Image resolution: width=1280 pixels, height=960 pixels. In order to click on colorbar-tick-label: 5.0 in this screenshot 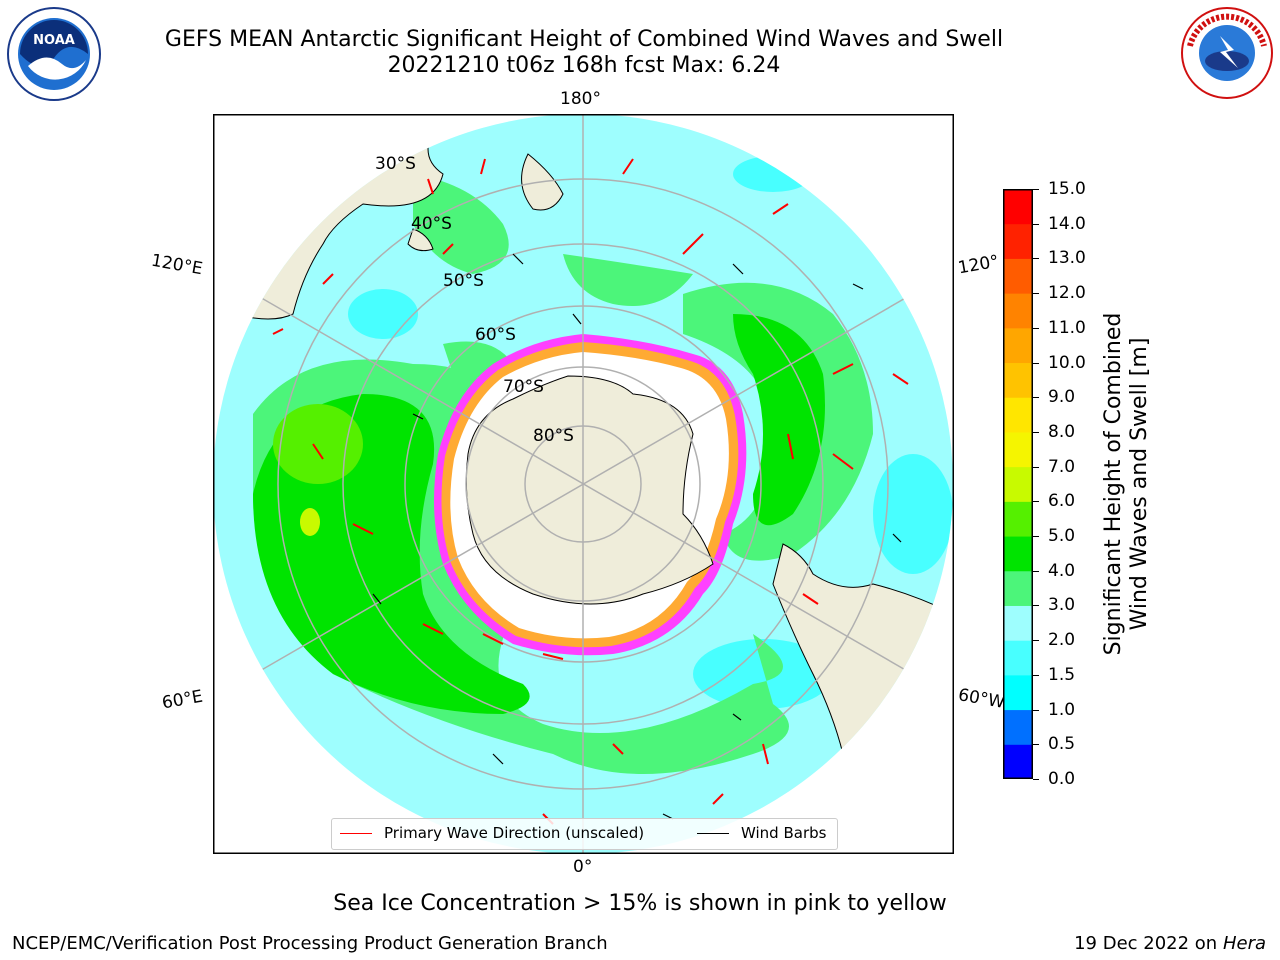, I will do `click(1062, 536)`.